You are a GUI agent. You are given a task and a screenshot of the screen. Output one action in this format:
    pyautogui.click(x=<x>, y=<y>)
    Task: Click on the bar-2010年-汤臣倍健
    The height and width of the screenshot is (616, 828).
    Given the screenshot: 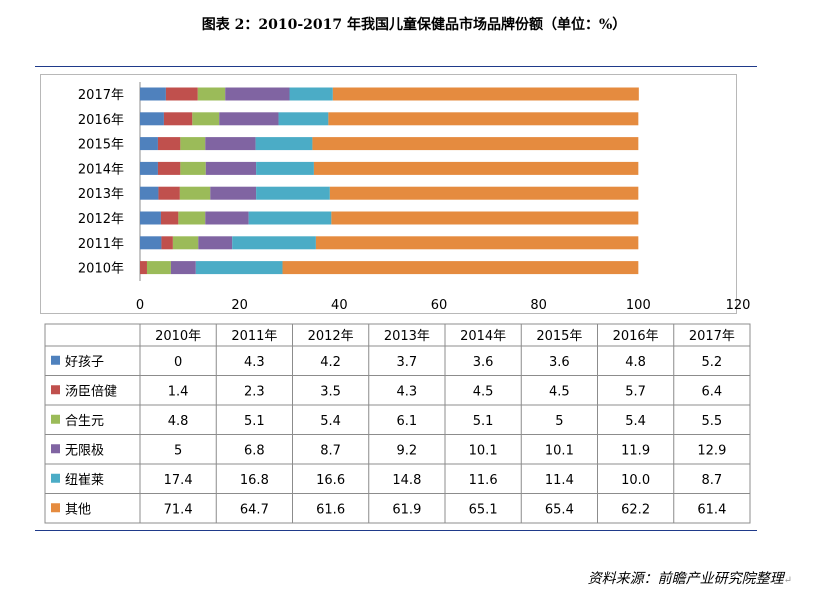 What is the action you would take?
    pyautogui.click(x=143, y=268)
    